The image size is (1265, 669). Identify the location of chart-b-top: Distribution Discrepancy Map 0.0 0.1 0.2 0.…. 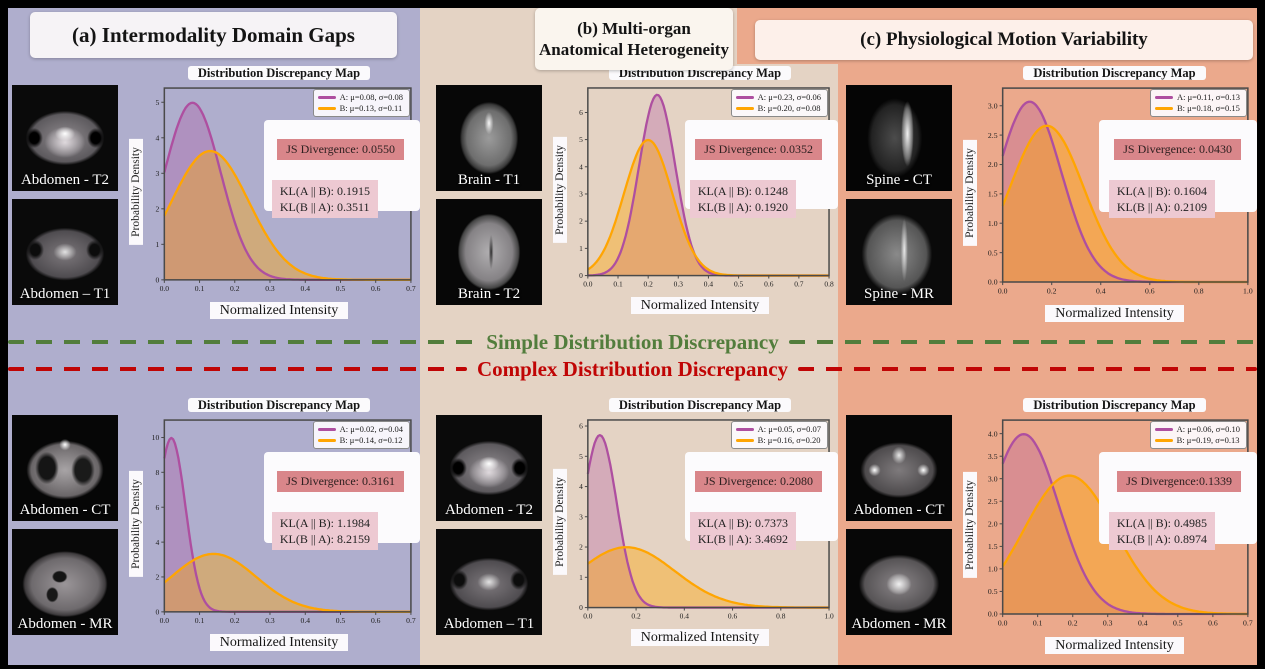
(694, 198).